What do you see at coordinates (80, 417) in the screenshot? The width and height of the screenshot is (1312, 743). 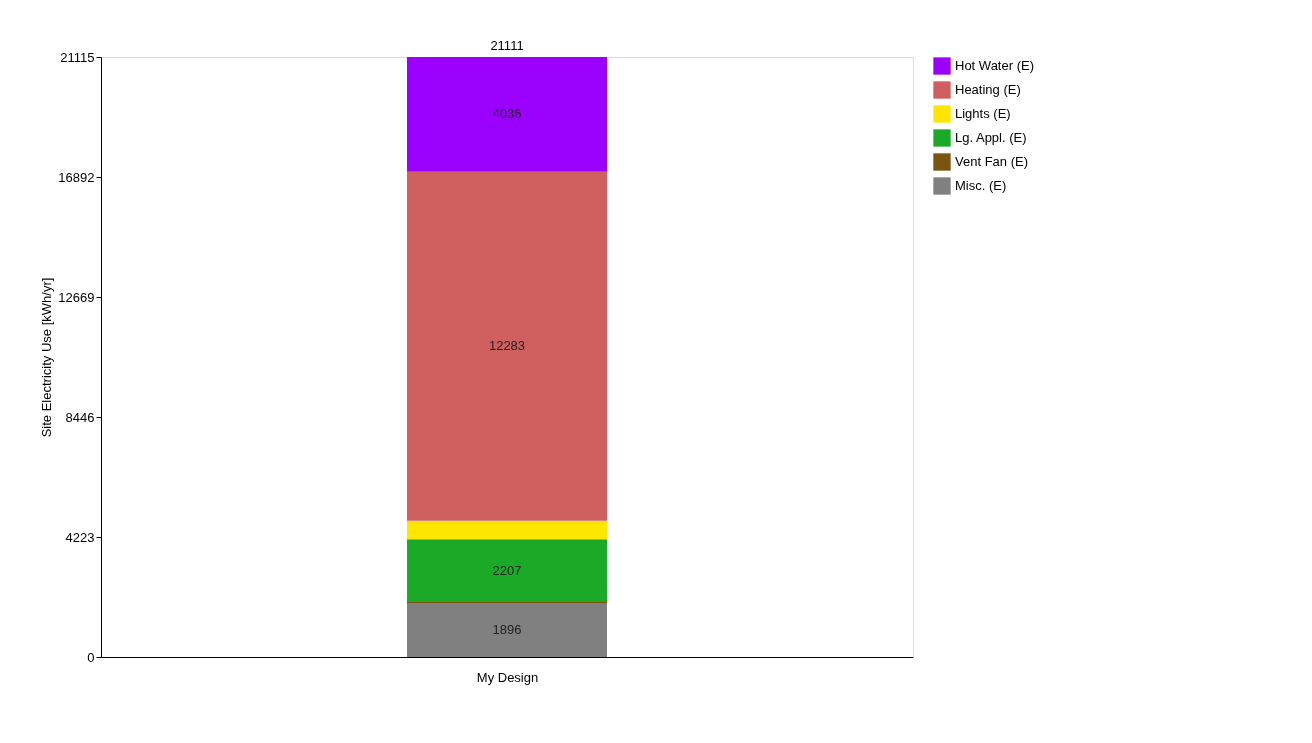 I see `y-tick-label: 8446` at bounding box center [80, 417].